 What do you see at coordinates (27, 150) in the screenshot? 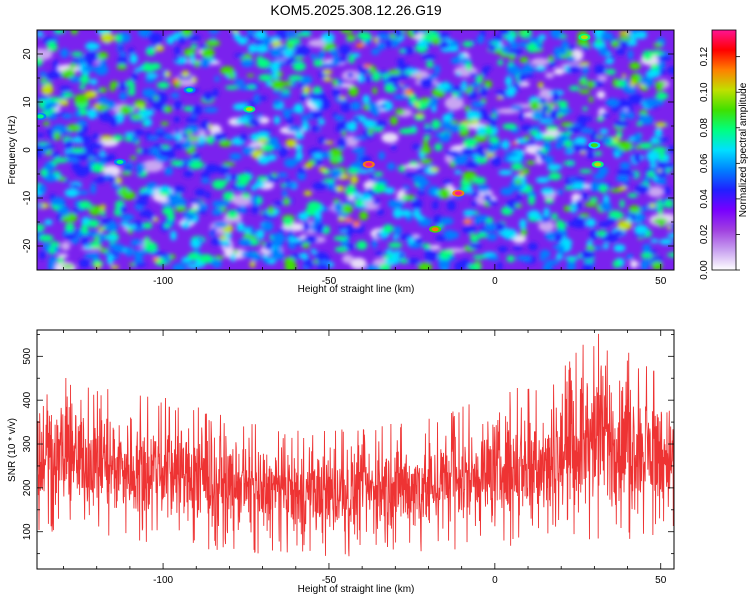
I see `y-tick-label: 0` at bounding box center [27, 150].